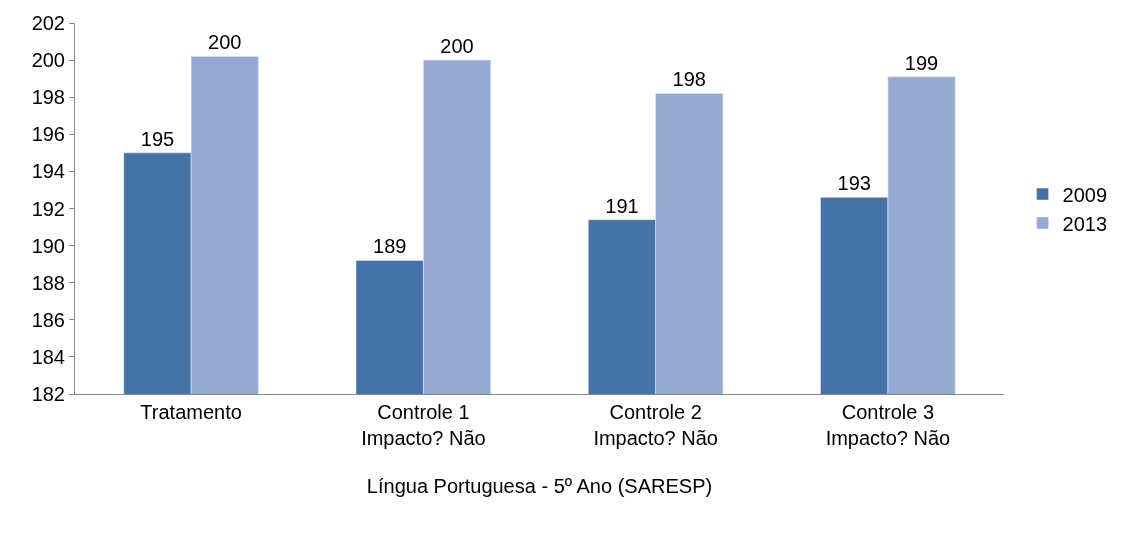 The image size is (1125, 544). Describe the element at coordinates (191, 412) in the screenshot. I see `x-tick-label: Tratamento` at that location.